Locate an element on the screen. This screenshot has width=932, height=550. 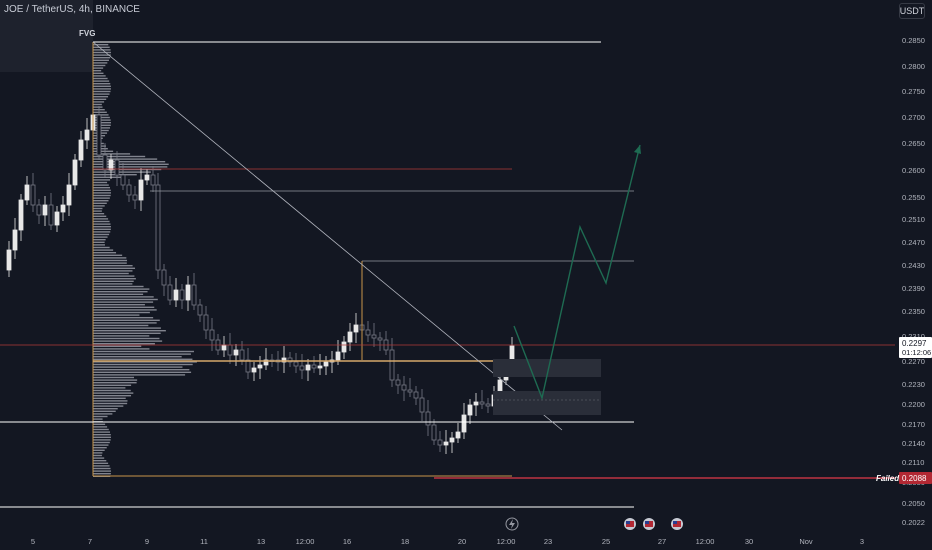
time-tick-label: 11 is located at coordinates (204, 541).